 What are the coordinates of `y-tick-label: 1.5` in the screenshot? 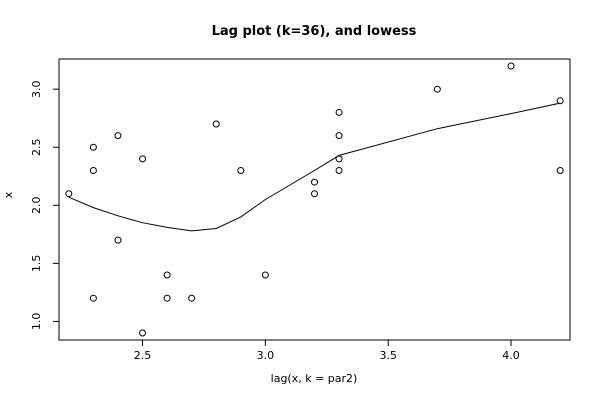 It's located at (36, 264).